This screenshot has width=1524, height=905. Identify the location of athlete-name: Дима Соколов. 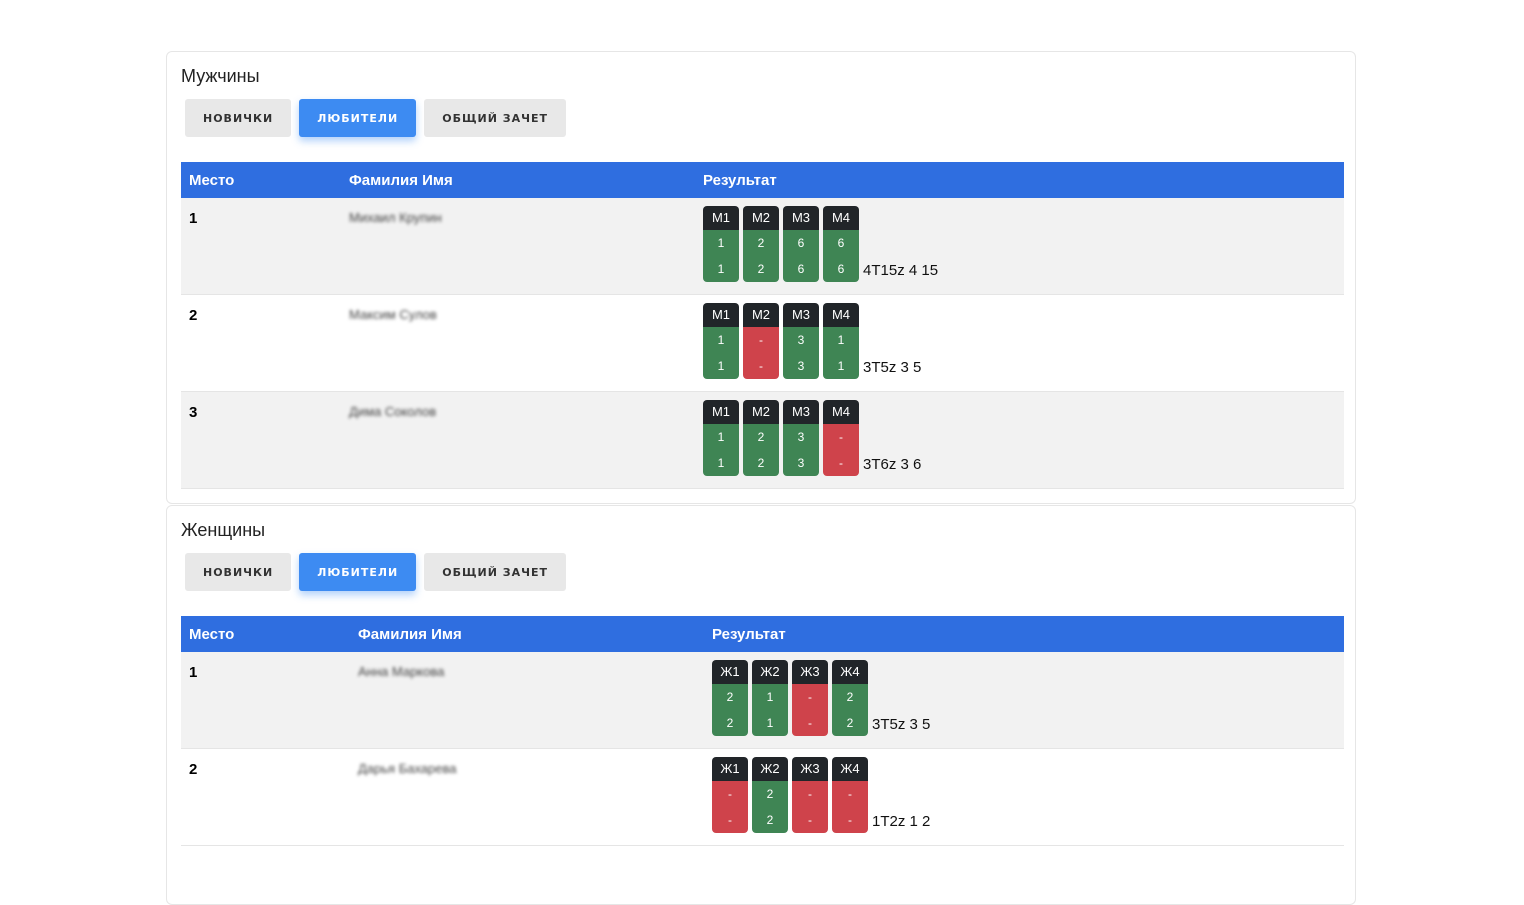
(393, 411).